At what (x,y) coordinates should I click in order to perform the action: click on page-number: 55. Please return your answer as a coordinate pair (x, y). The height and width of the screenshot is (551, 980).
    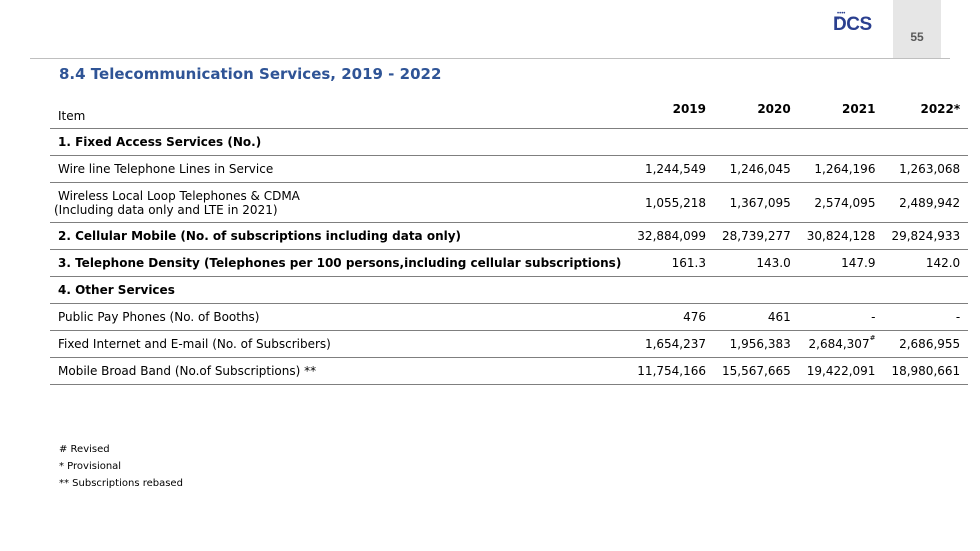
    Looking at the image, I should click on (917, 37).